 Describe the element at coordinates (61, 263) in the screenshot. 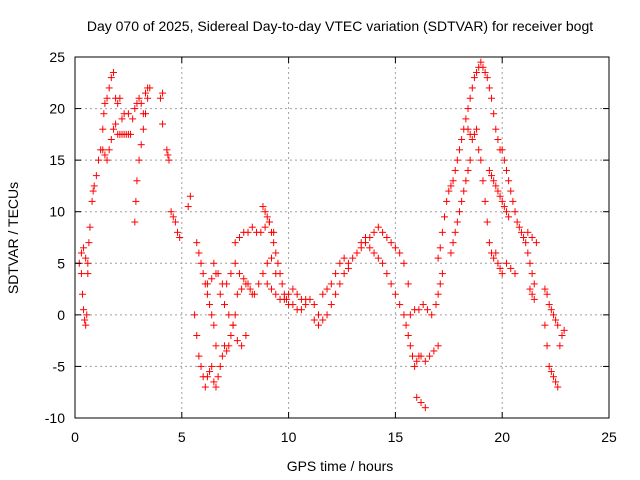

I see `y-tick-label: 5` at that location.